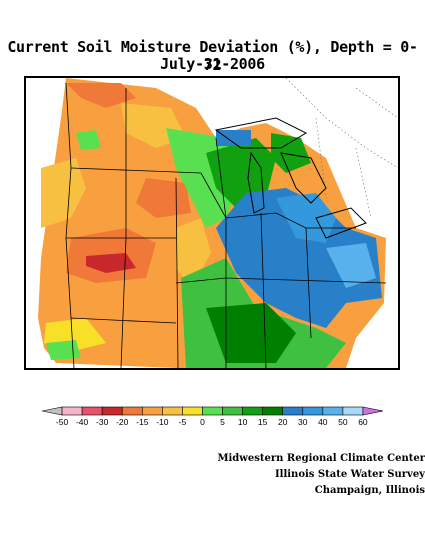 The width and height of the screenshot is (425, 550). What do you see at coordinates (283, 422) in the screenshot?
I see `legend-tick-label: 20` at bounding box center [283, 422].